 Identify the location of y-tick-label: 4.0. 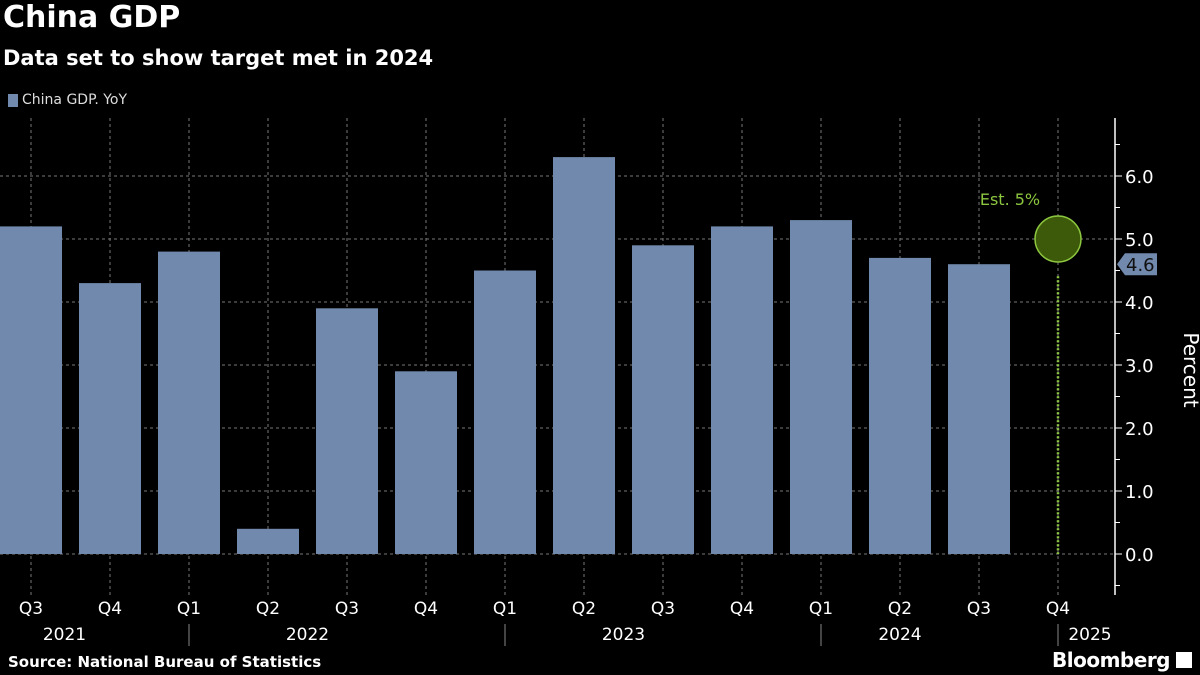
(1139, 303).